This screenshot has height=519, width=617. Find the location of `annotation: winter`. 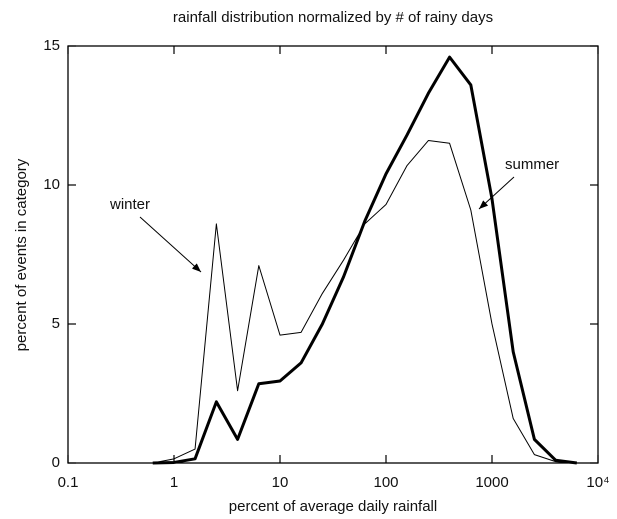

annotation: winter is located at coordinates (129, 204).